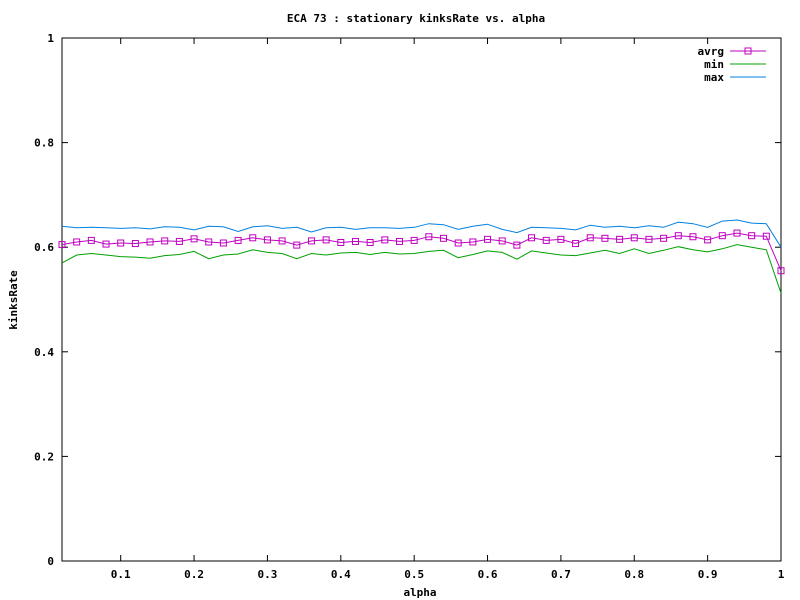 This screenshot has height=600, width=800. I want to click on x-tick-label: 0.2, so click(194, 574).